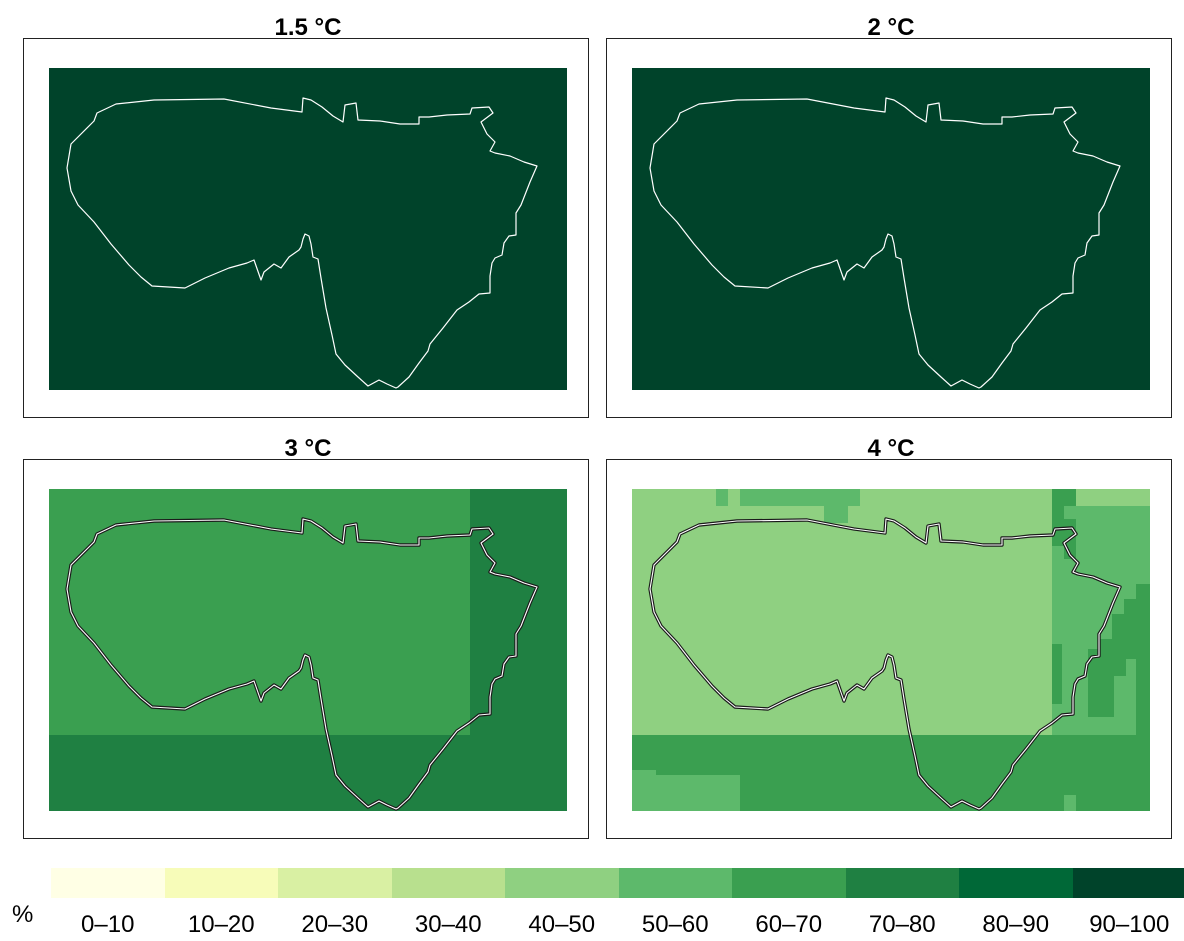 This screenshot has height=941, width=1184. Describe the element at coordinates (789, 924) in the screenshot. I see `legend-label: 60–70` at that location.